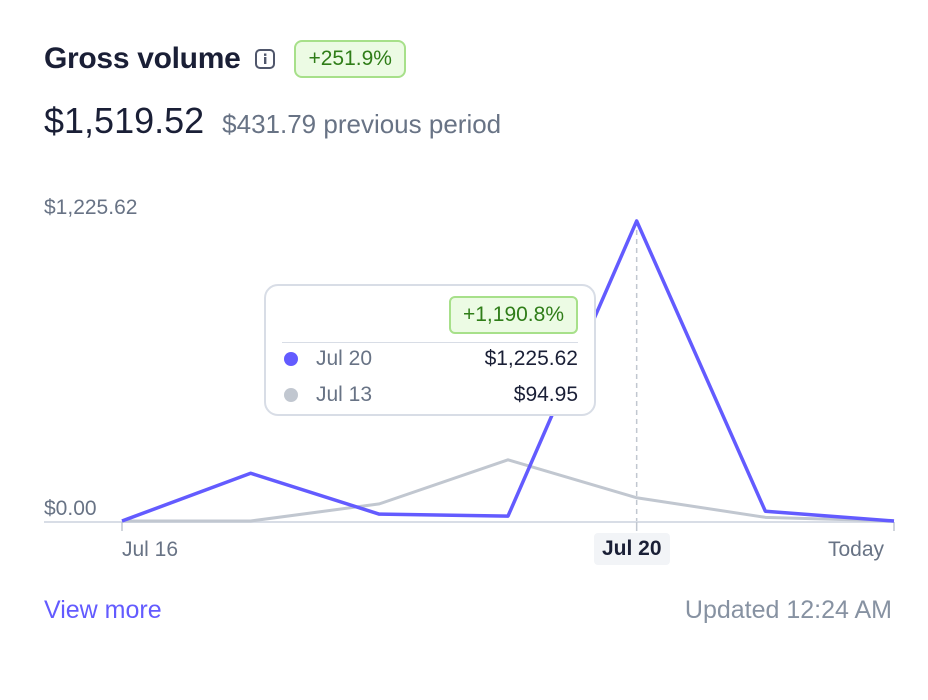 Image resolution: width=928 pixels, height=700 pixels. I want to click on x-label-highlighted: Jul 20, so click(632, 549).